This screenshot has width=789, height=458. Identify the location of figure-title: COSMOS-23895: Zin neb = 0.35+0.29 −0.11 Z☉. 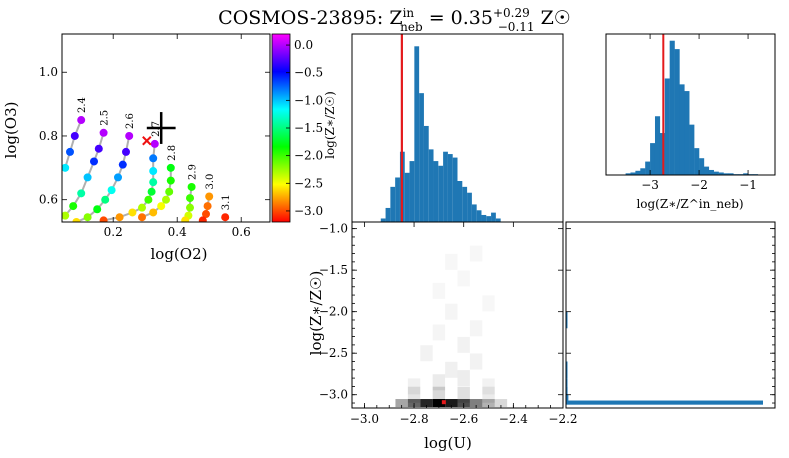
(394, 20).